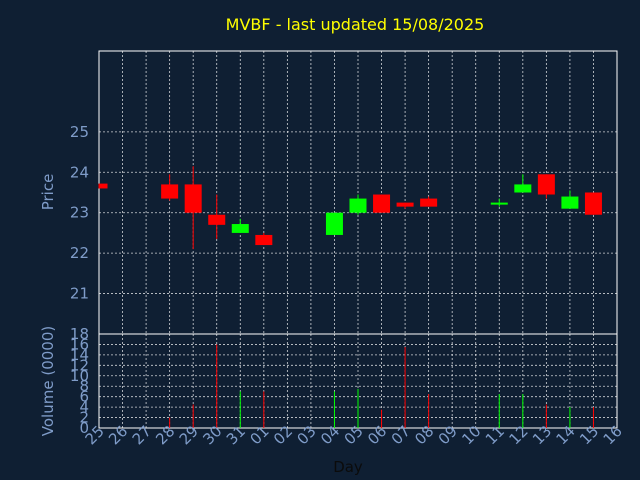  What do you see at coordinates (48, 192) in the screenshot?
I see `price-axis-label: Price` at bounding box center [48, 192].